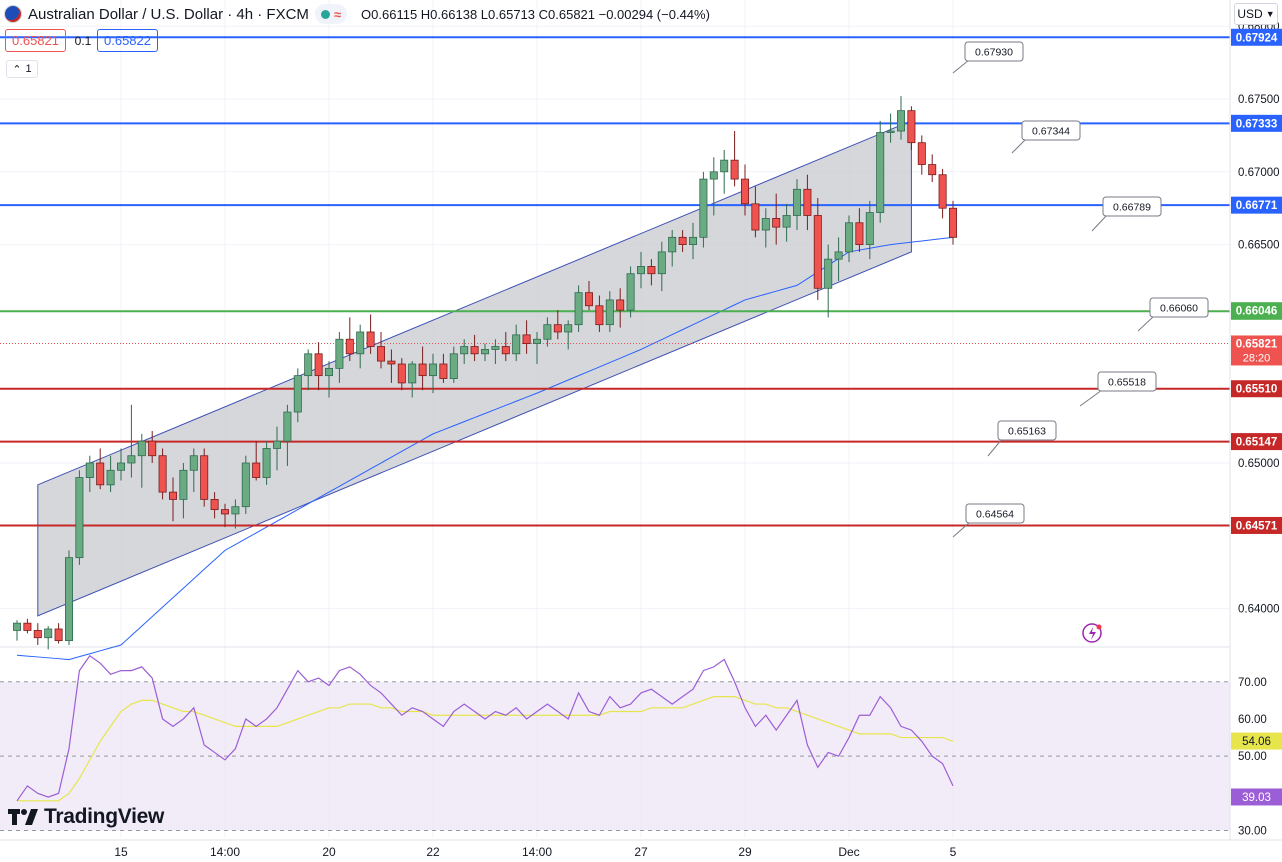 The image size is (1282, 862). Describe the element at coordinates (1252, 832) in the screenshot. I see `rsi-tick-label: 30.00` at that location.